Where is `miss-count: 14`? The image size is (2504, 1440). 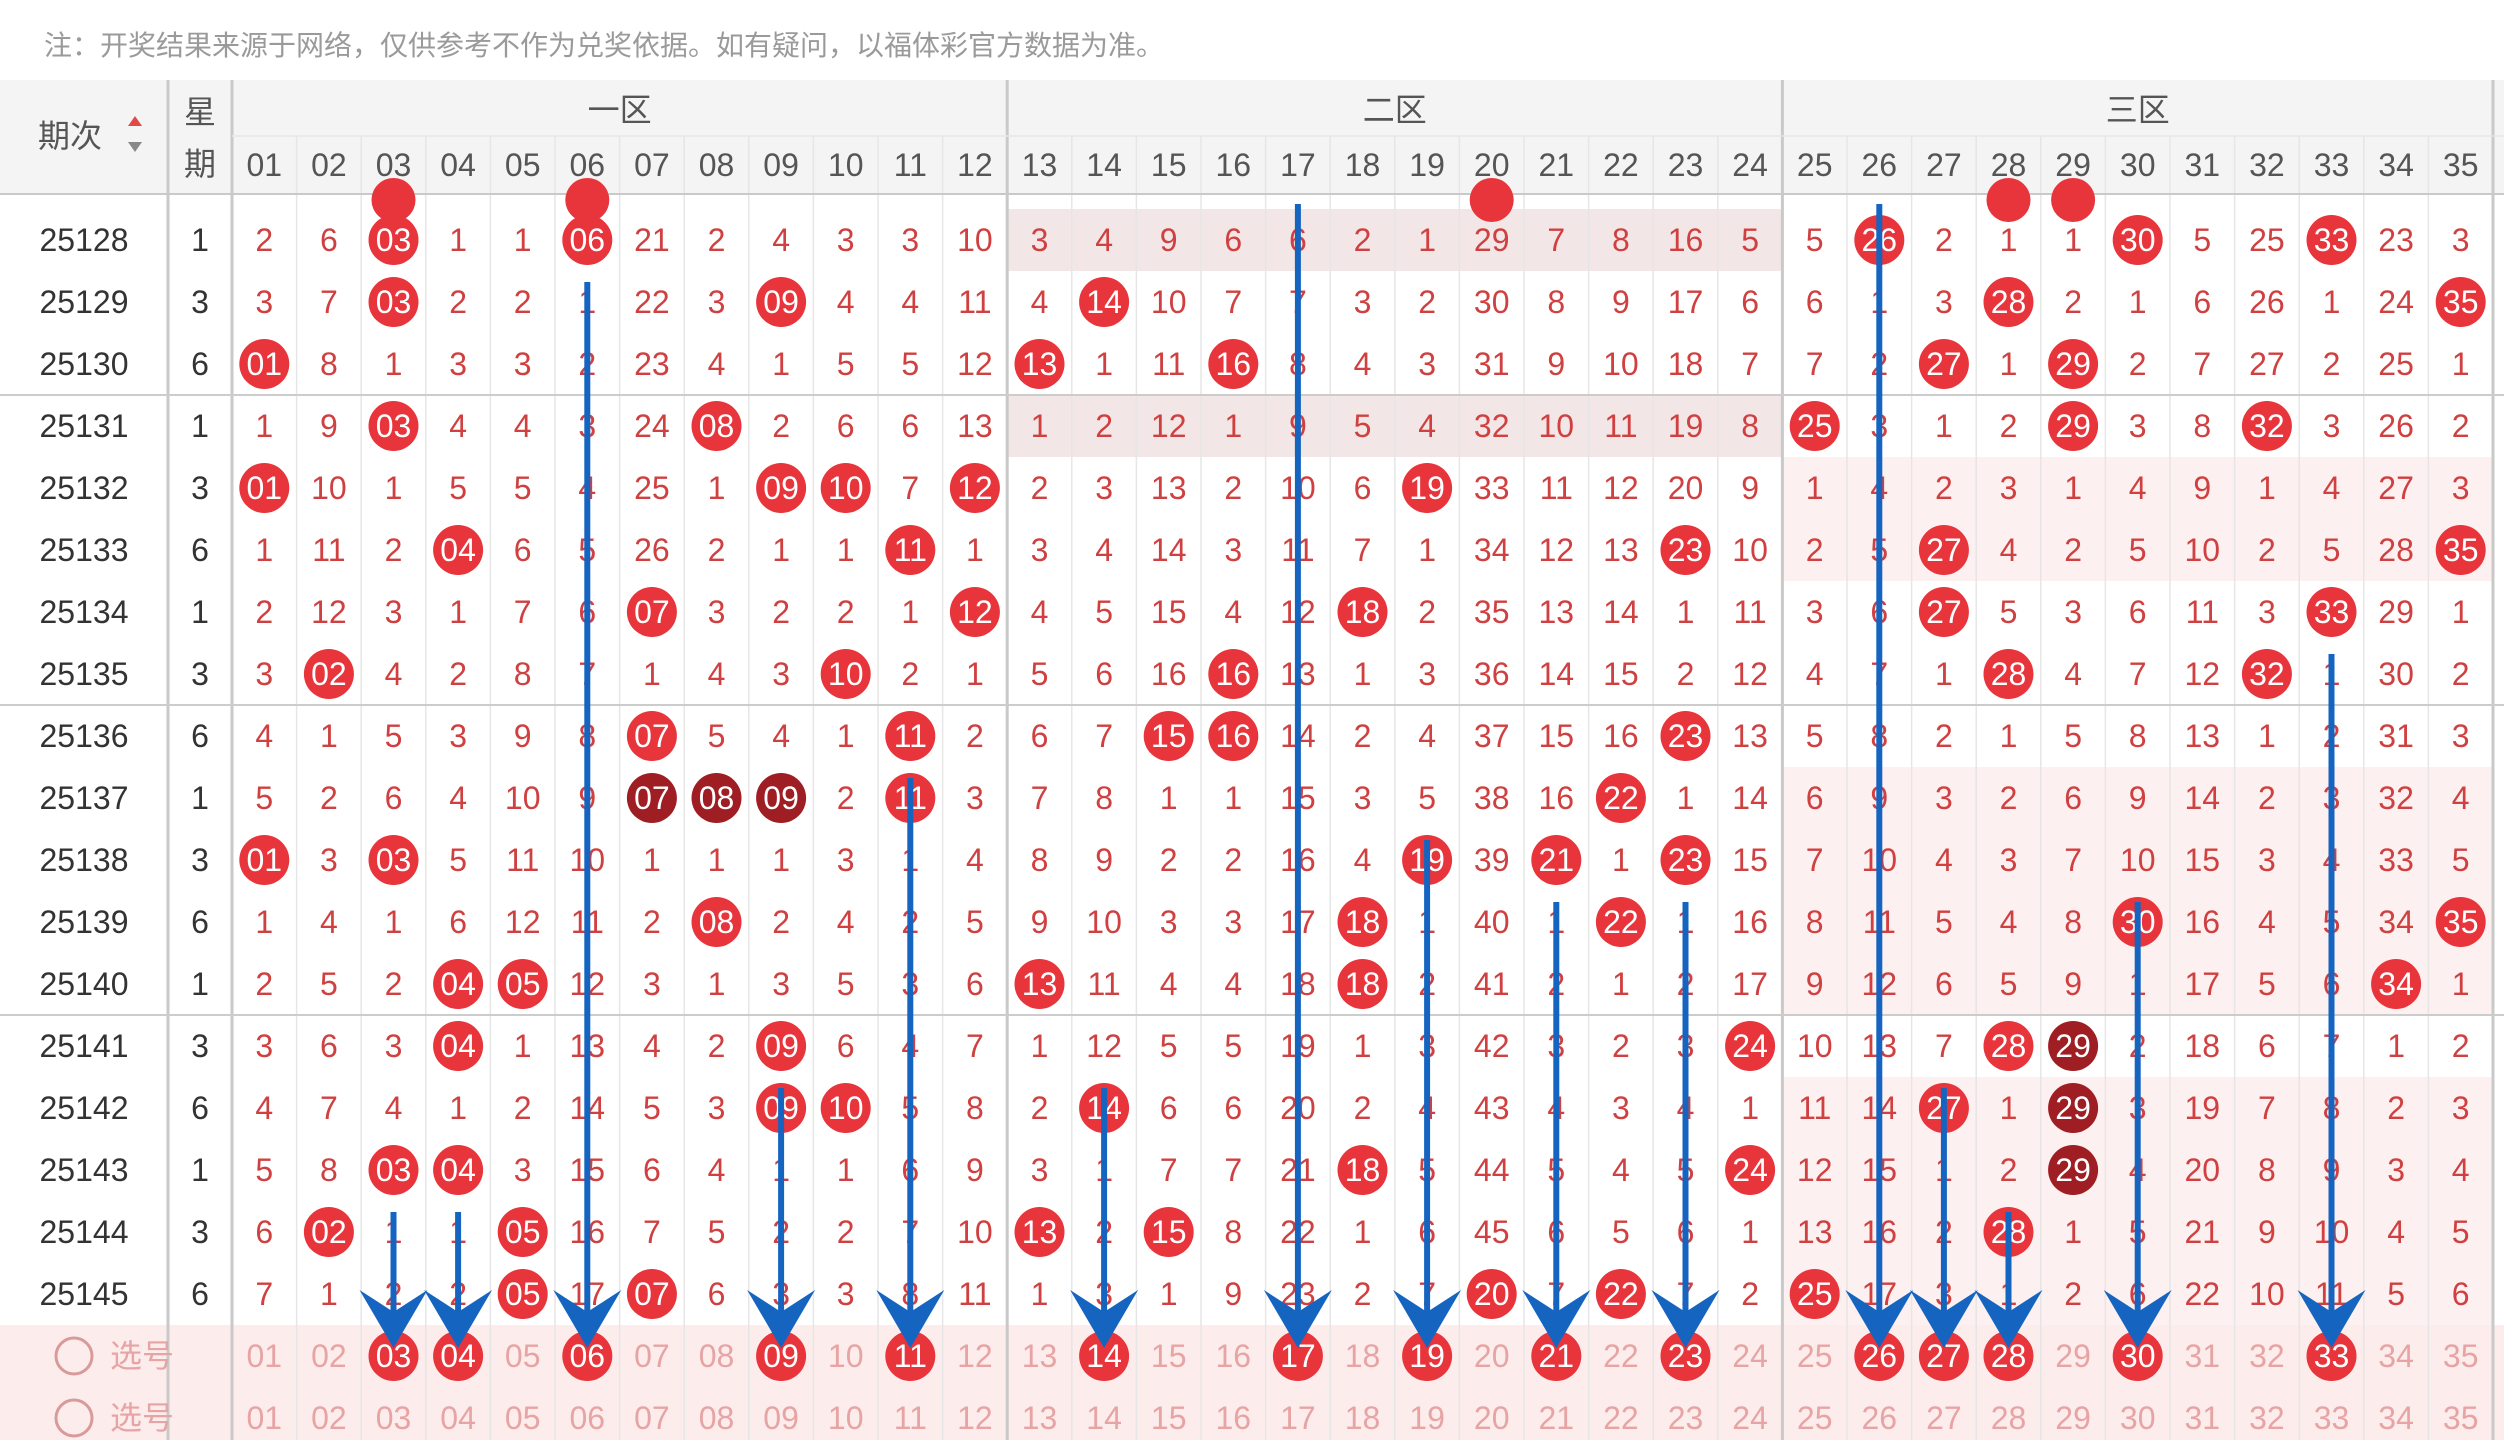
miss-count: 14 is located at coordinates (1621, 612).